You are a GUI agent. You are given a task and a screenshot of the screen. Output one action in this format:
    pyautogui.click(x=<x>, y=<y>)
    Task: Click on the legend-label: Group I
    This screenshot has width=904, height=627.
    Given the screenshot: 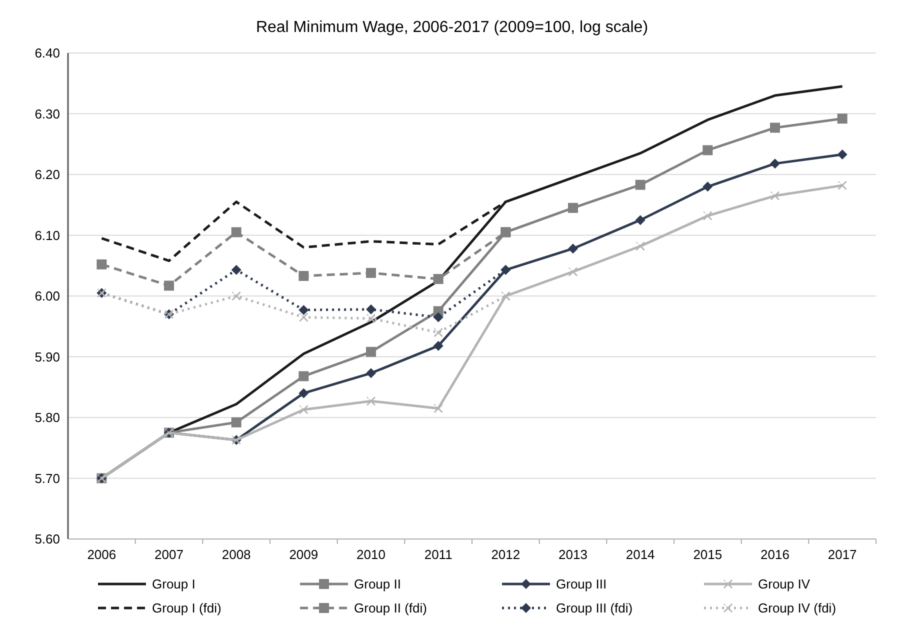 What is the action you would take?
    pyautogui.click(x=174, y=584)
    